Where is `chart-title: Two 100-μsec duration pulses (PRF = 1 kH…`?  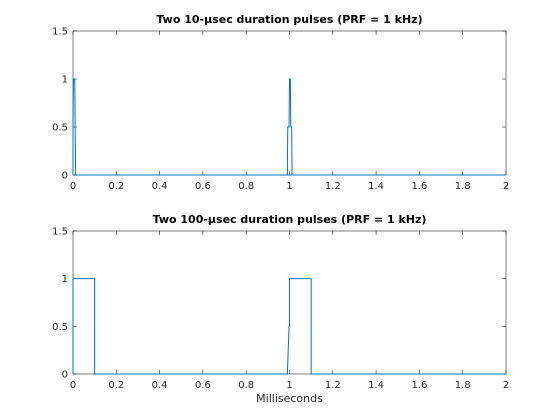 chart-title: Two 100-μsec duration pulses (PRF = 1 kH… is located at coordinates (290, 219).